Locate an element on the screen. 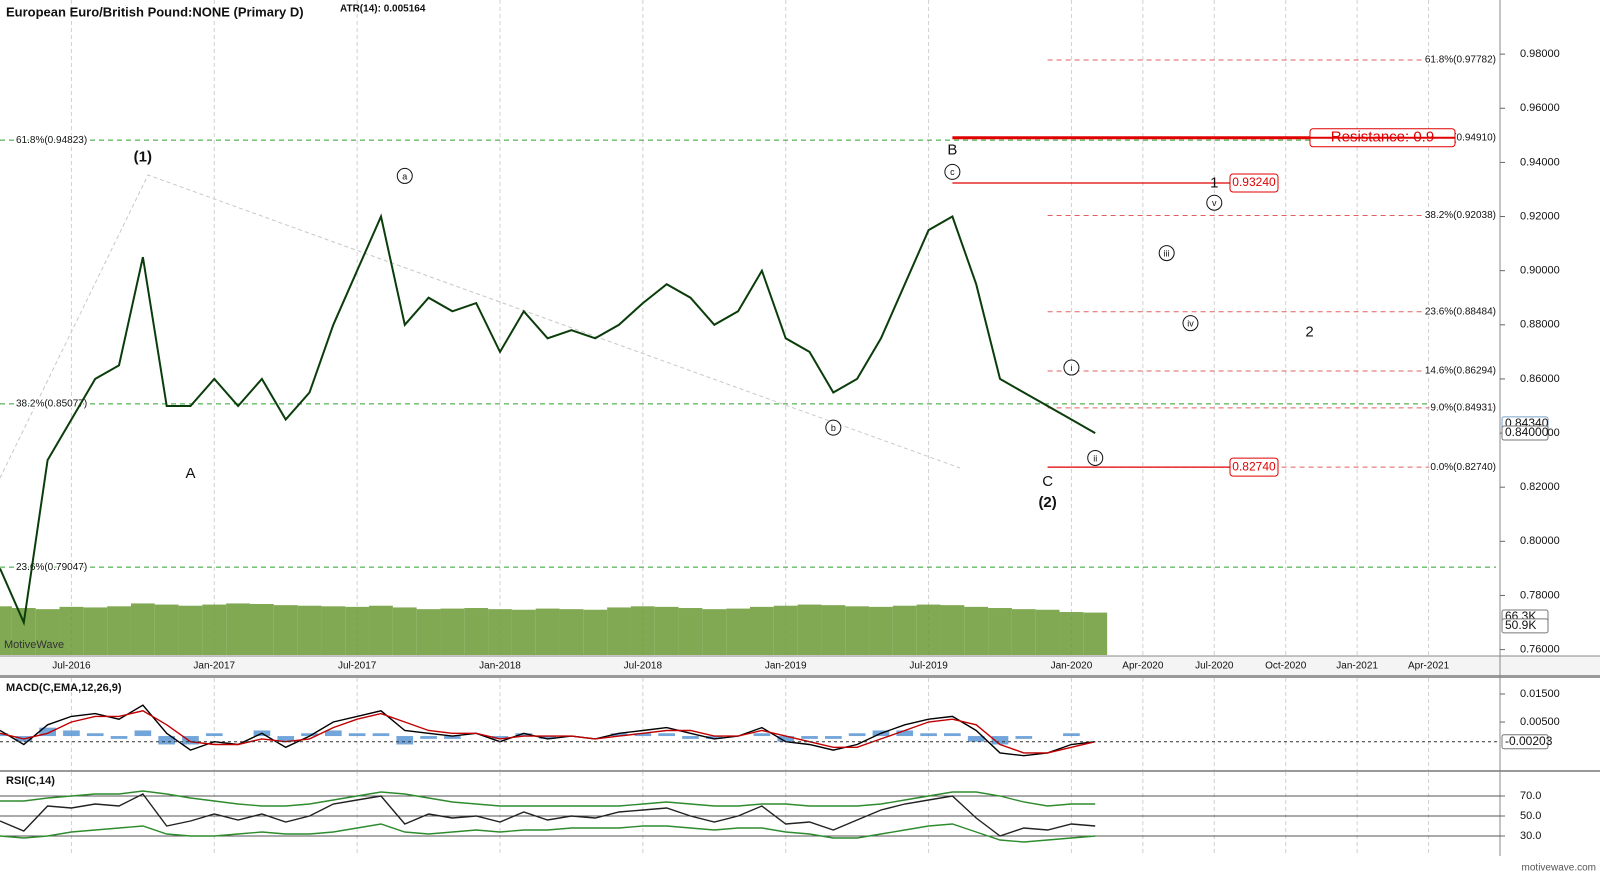 The image size is (1600, 876). y-tick-label: 30.0 is located at coordinates (1530, 836).